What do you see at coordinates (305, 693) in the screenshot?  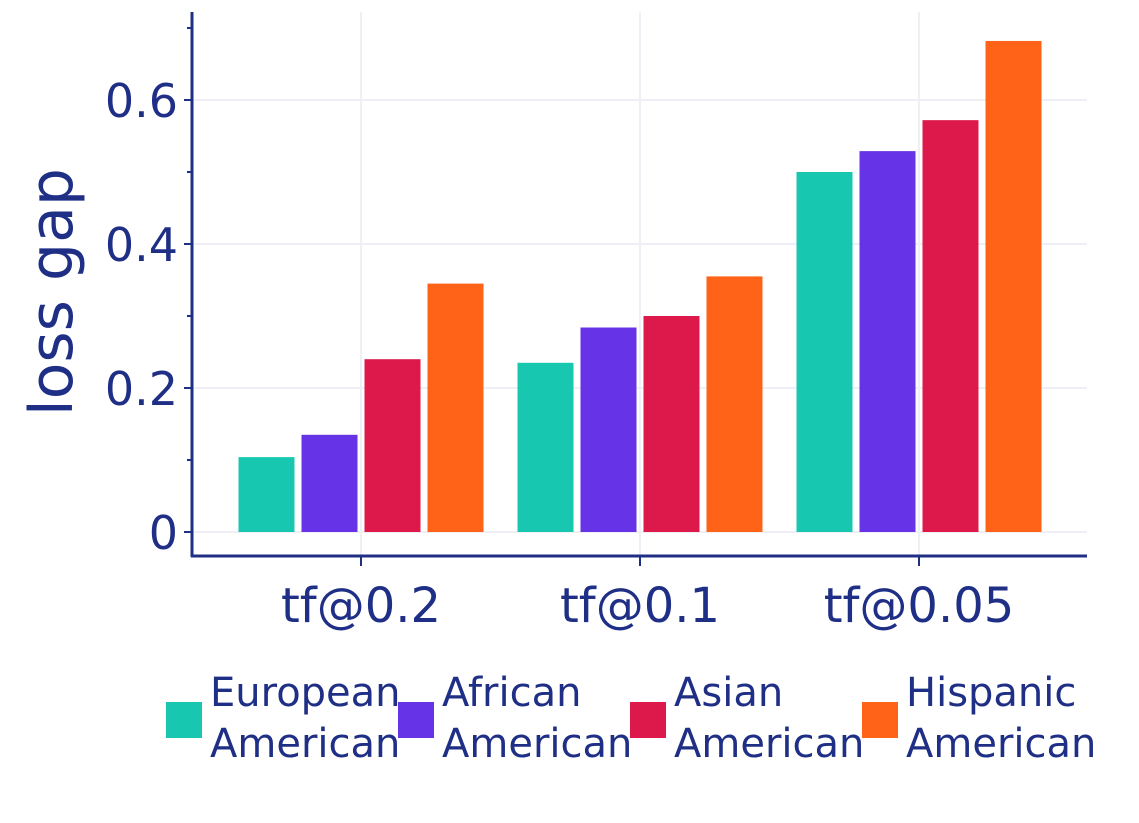 I see `legend-label: European` at bounding box center [305, 693].